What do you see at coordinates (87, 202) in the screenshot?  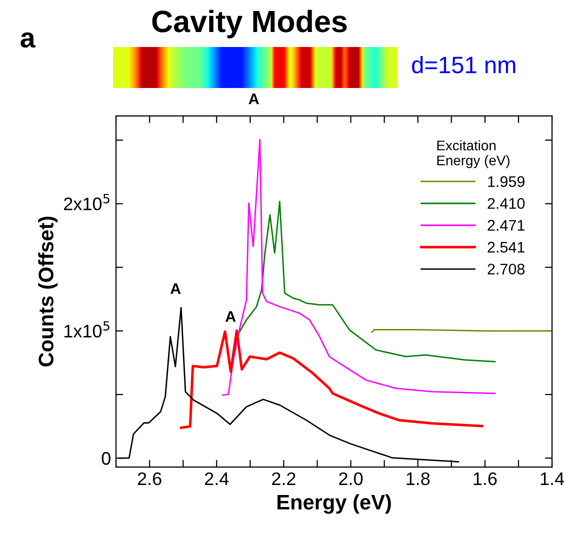 I see `y-tick-label: 2x10$^{5}$` at bounding box center [87, 202].